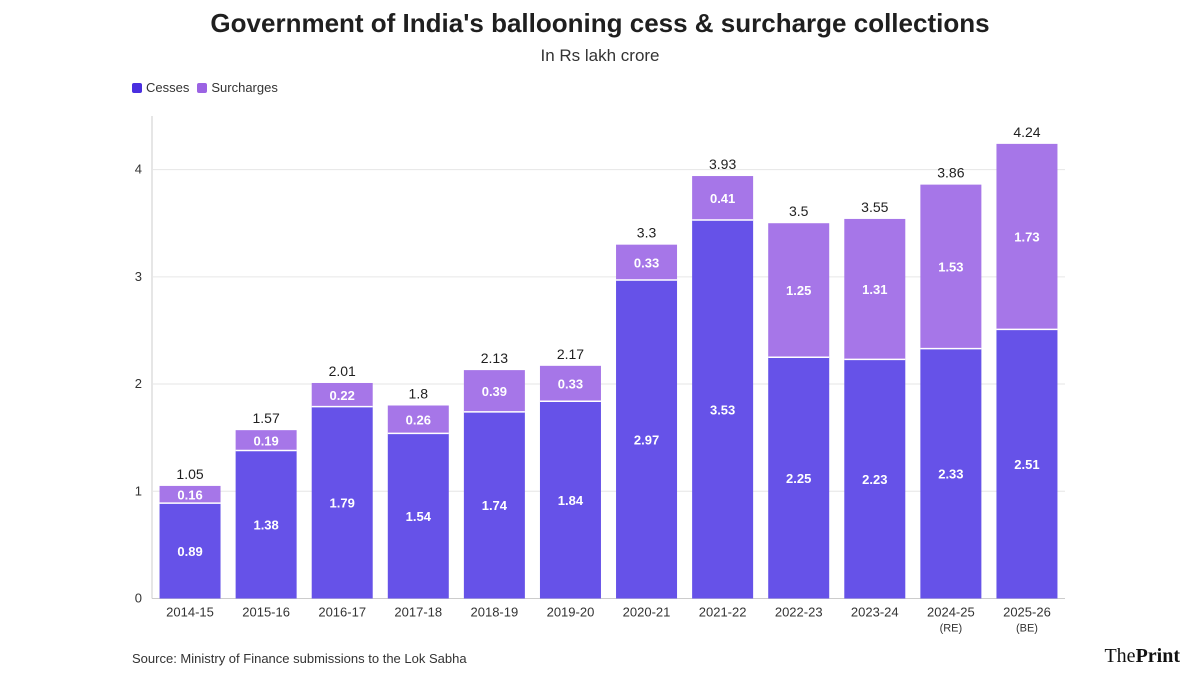  Describe the element at coordinates (799, 612) in the screenshot. I see `x-tick-label: 2022-23` at that location.